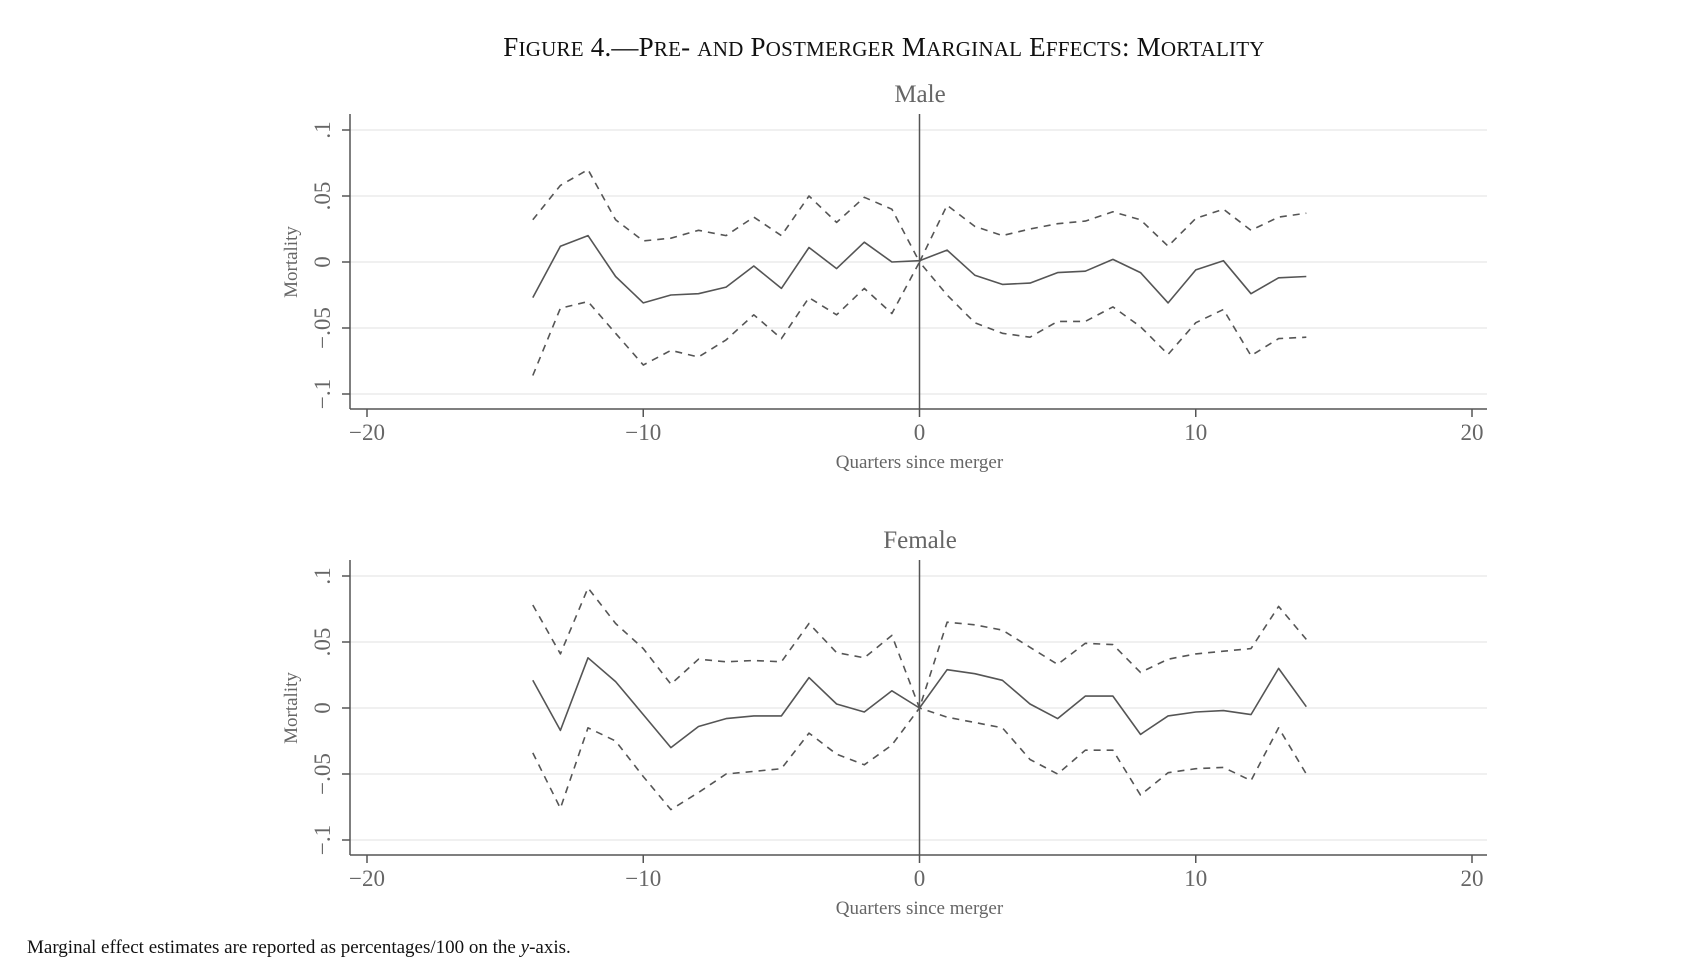 The image size is (1698, 964). I want to click on female-x-tick-label: 10, so click(1195, 878).